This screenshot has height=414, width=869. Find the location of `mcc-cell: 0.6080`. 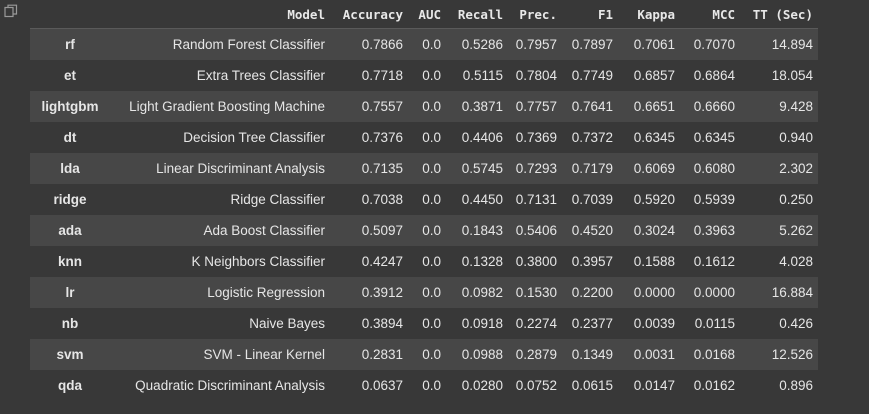

mcc-cell: 0.6080 is located at coordinates (714, 168).